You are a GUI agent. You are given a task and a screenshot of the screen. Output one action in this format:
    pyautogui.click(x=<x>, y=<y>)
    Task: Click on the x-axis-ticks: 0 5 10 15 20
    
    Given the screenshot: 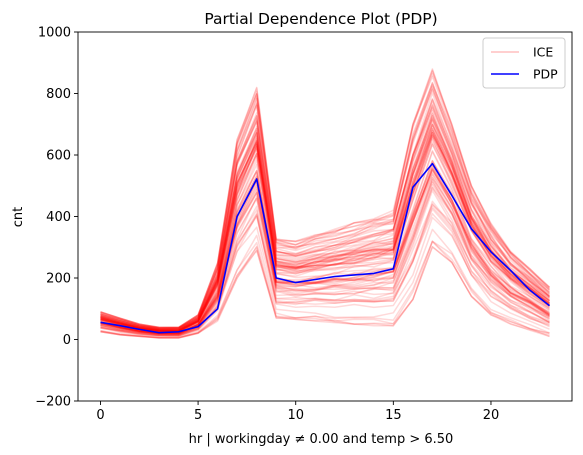 What is the action you would take?
    pyautogui.click(x=297, y=412)
    